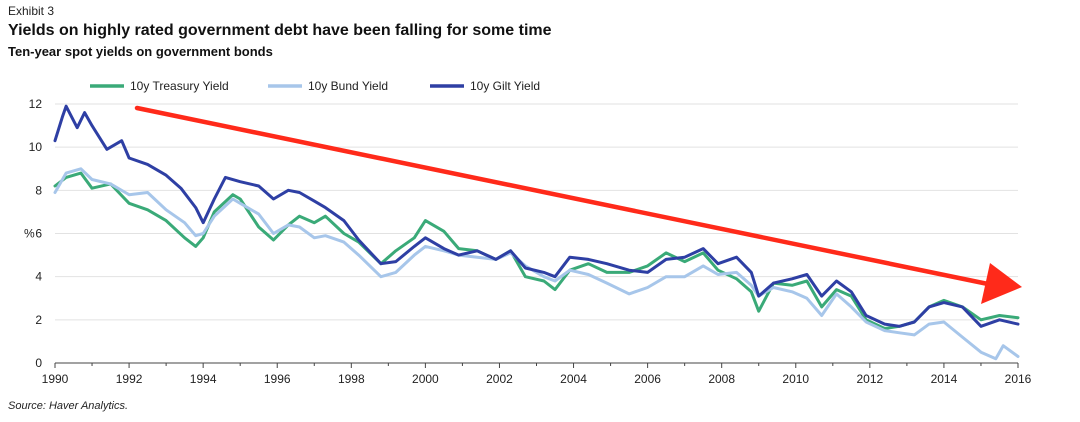 The image size is (1080, 422). Describe the element at coordinates (573, 379) in the screenshot. I see `x-tick-label: 2004` at that location.